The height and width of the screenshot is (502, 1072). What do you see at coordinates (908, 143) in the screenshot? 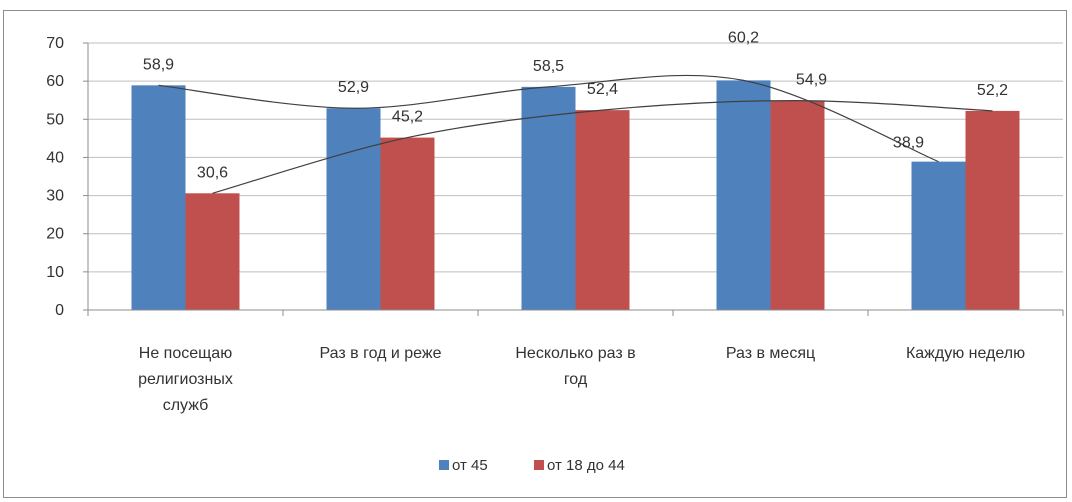
I see `data-label: 38,9` at bounding box center [908, 143].